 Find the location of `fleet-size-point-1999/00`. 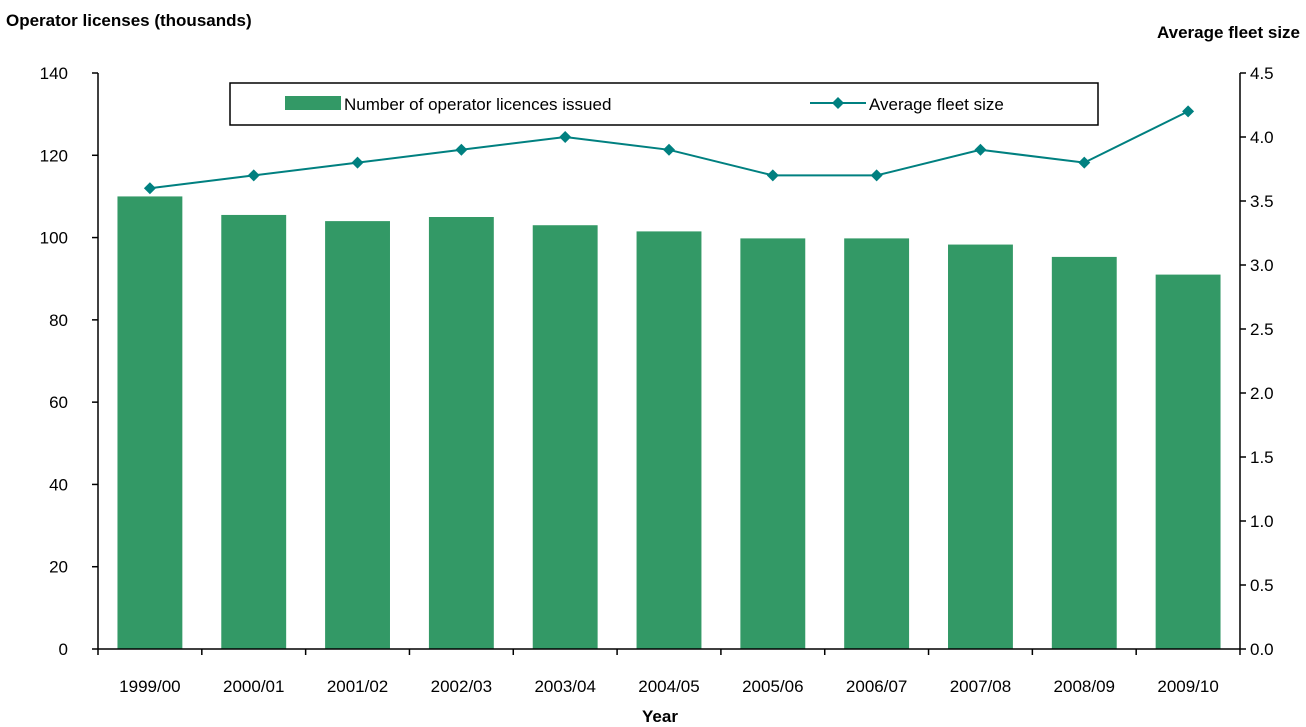

fleet-size-point-1999/00 is located at coordinates (149, 188).